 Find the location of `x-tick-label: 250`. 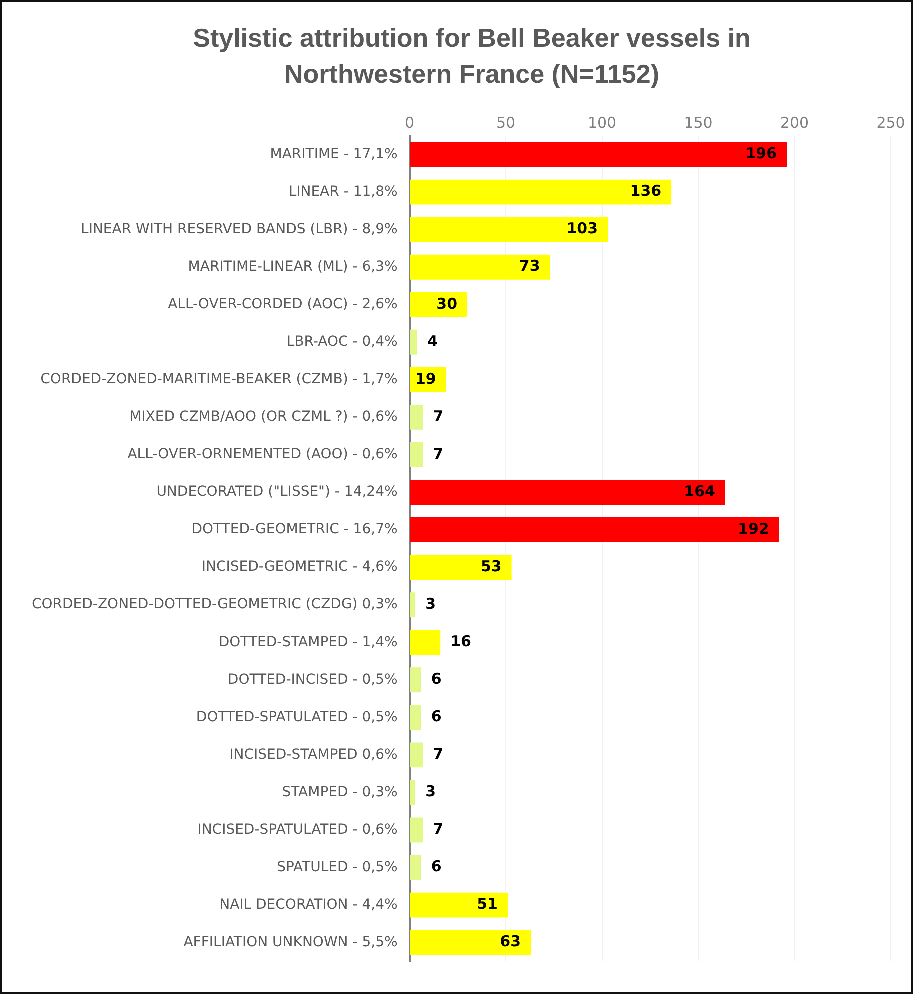

x-tick-label: 250 is located at coordinates (891, 123).